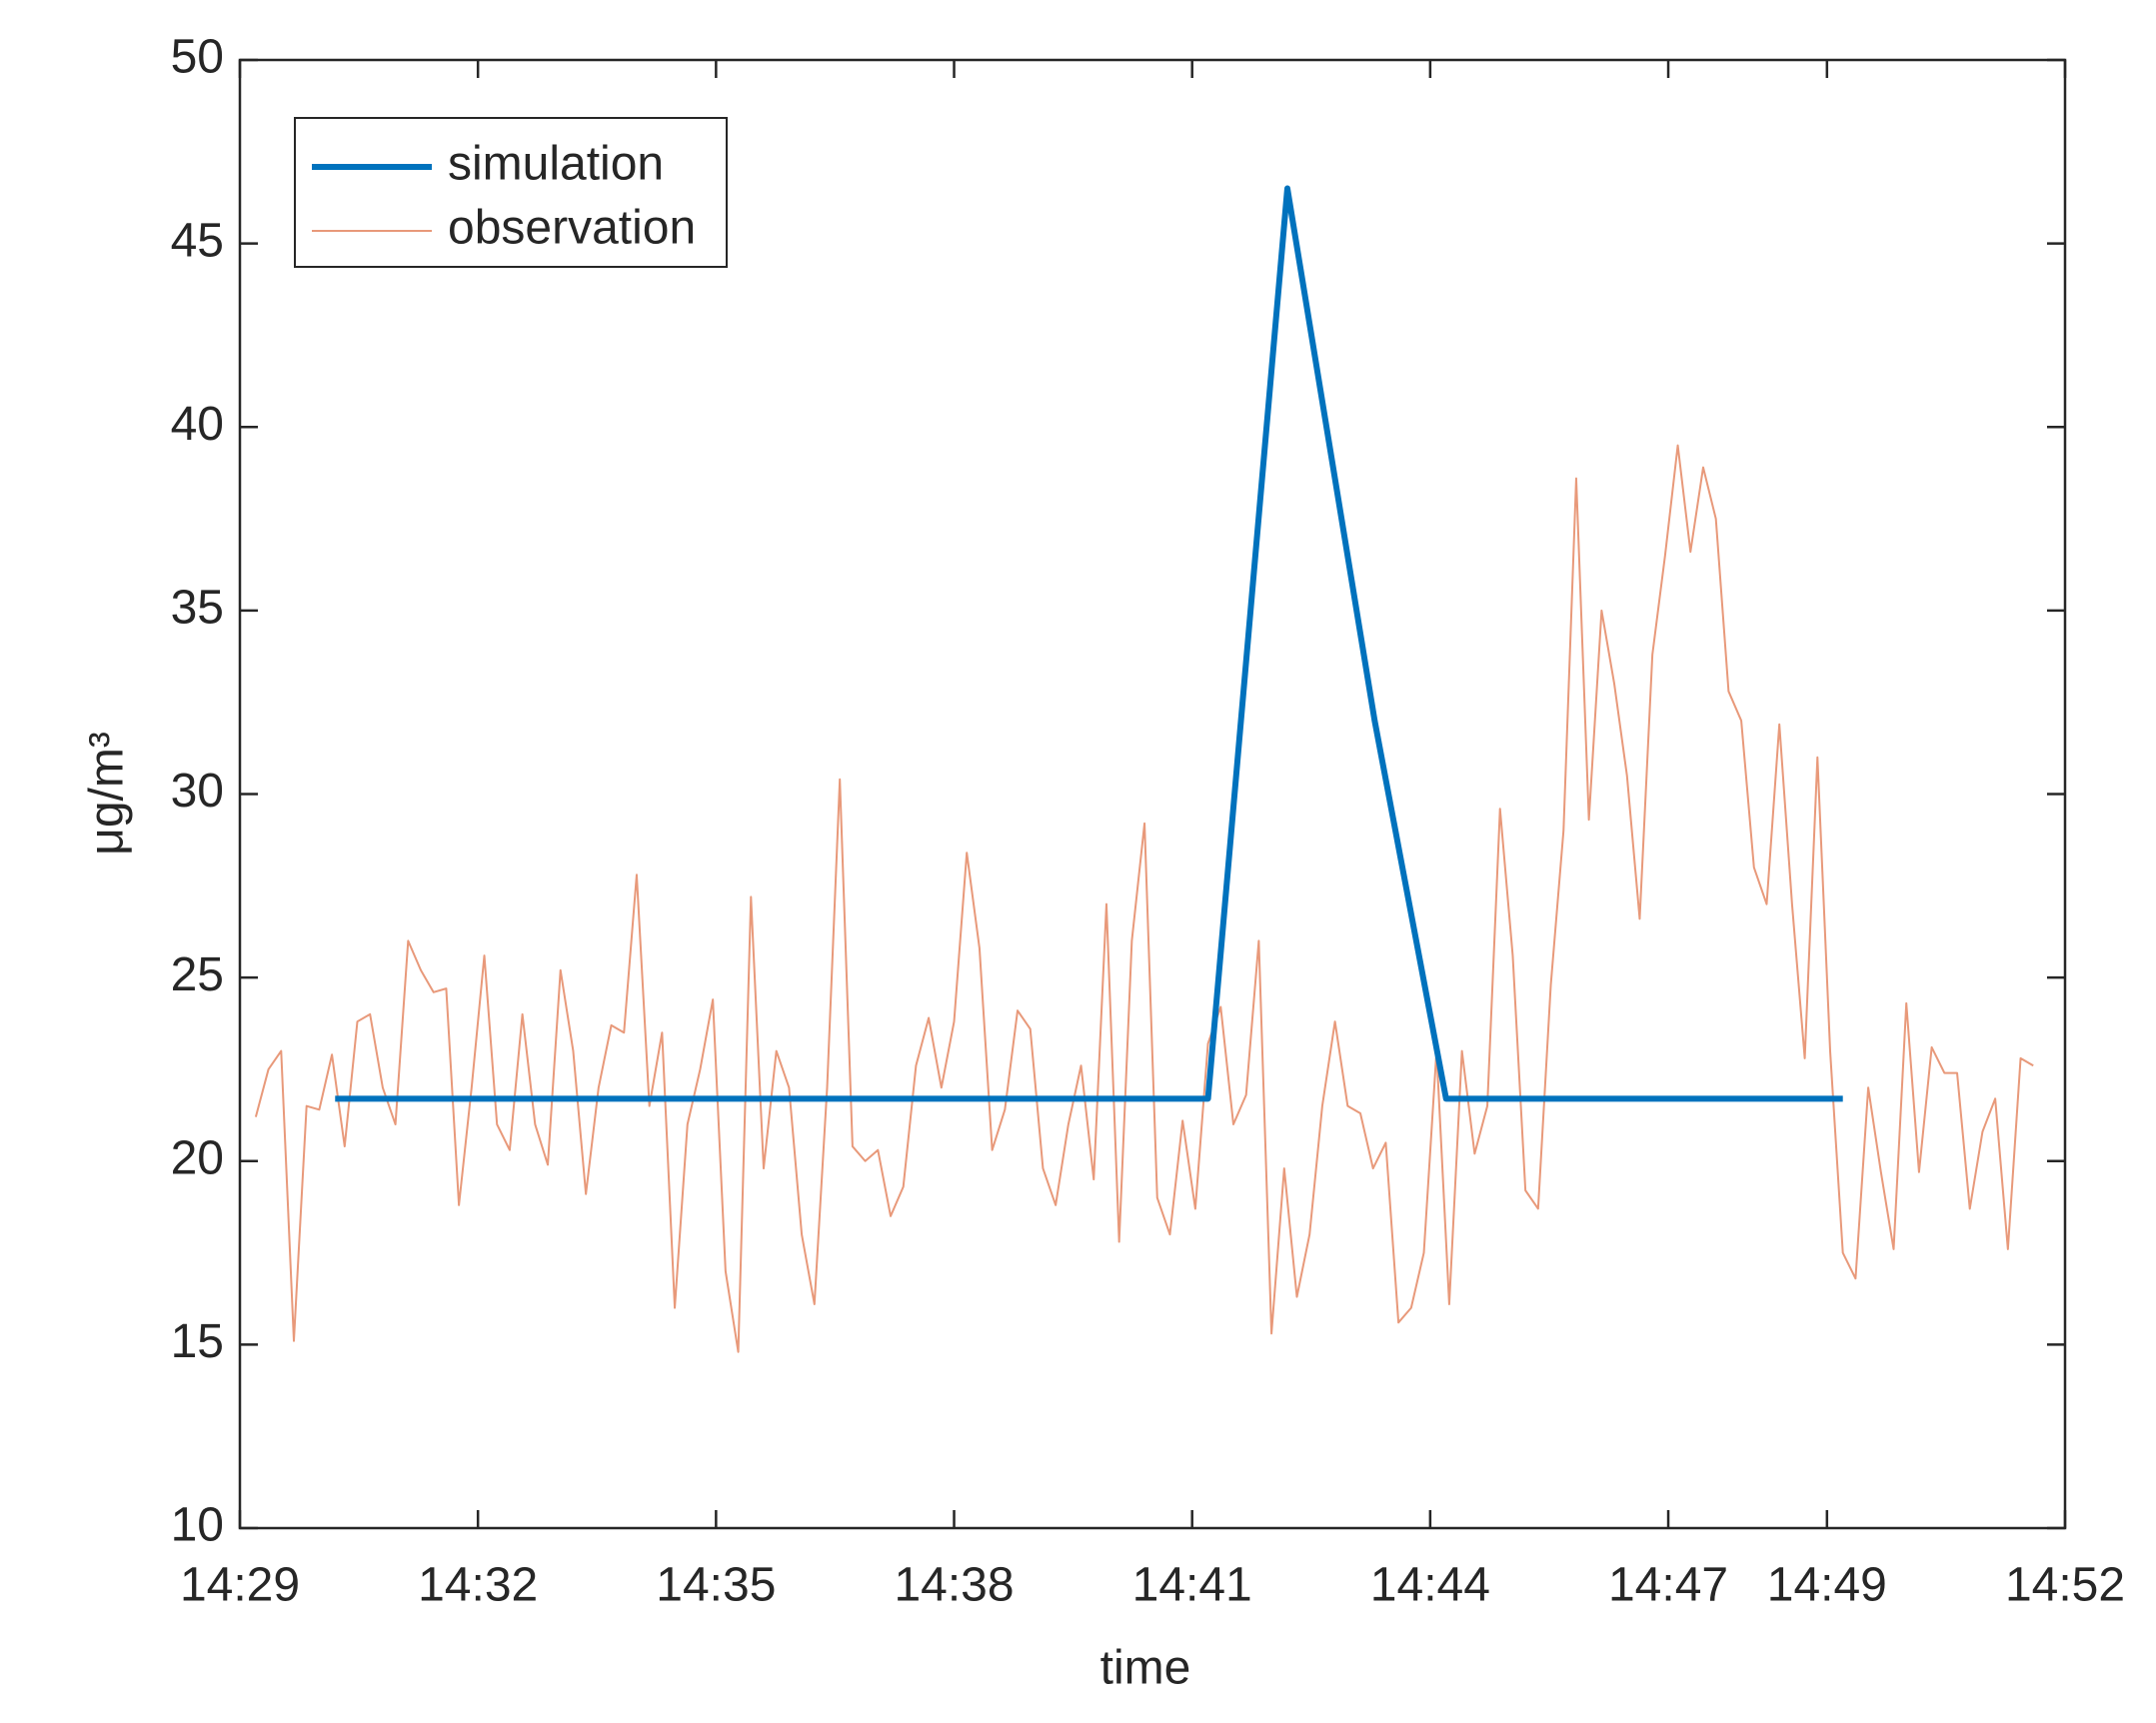 The width and height of the screenshot is (2156, 1723). I want to click on y-tick-label: 45, so click(197, 240).